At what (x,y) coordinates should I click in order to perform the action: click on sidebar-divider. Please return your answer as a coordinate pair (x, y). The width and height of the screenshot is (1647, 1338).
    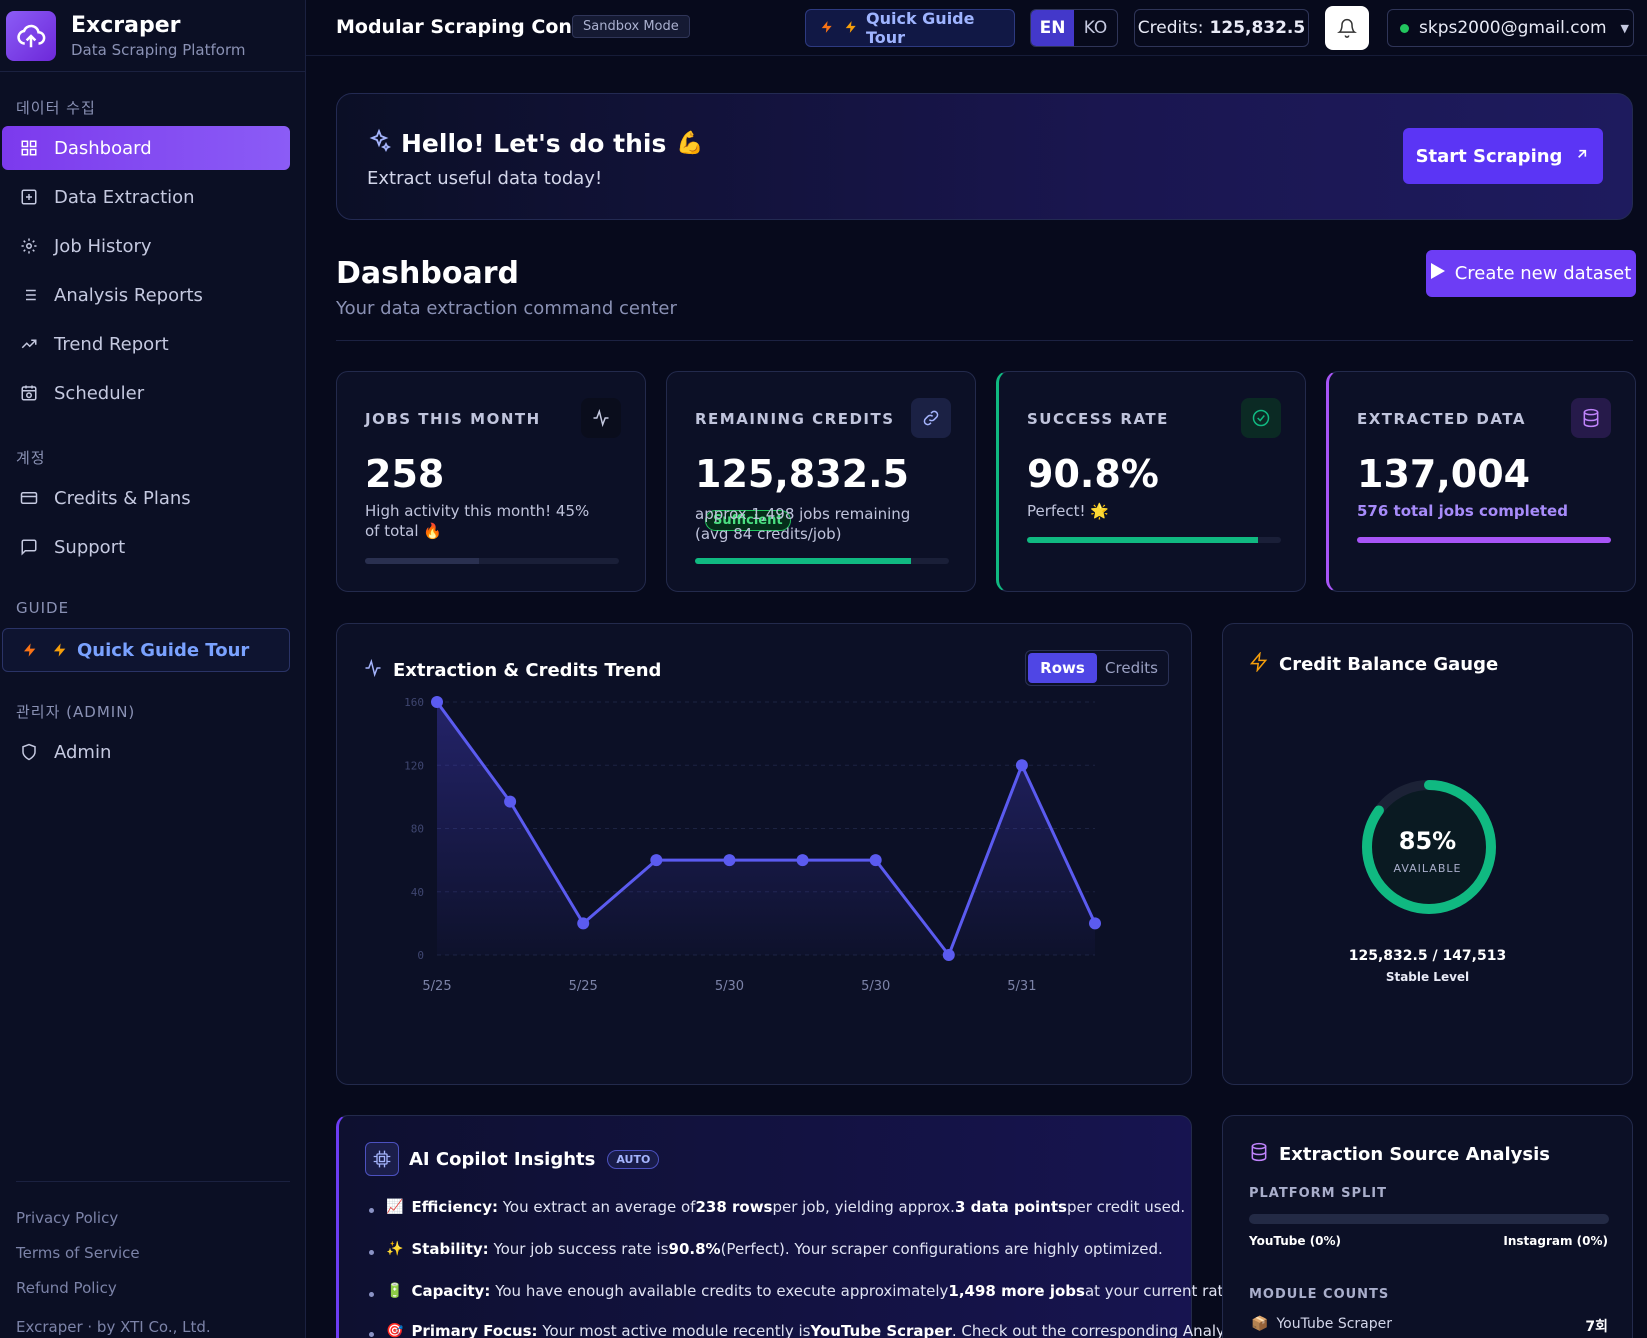
    Looking at the image, I should click on (153, 1181).